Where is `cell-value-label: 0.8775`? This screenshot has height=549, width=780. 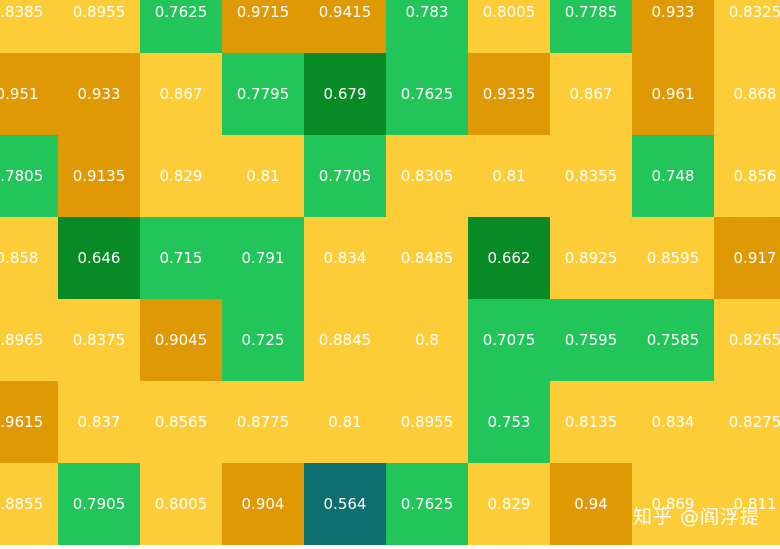 cell-value-label: 0.8775 is located at coordinates (263, 422).